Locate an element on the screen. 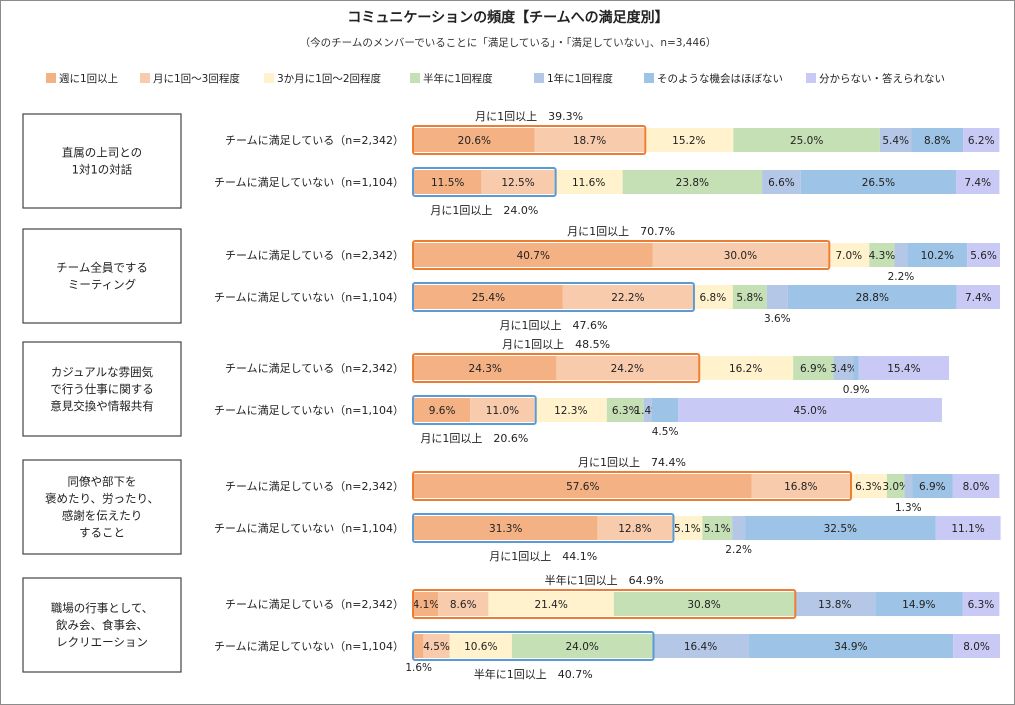  legend-swatch is located at coordinates (51, 78).